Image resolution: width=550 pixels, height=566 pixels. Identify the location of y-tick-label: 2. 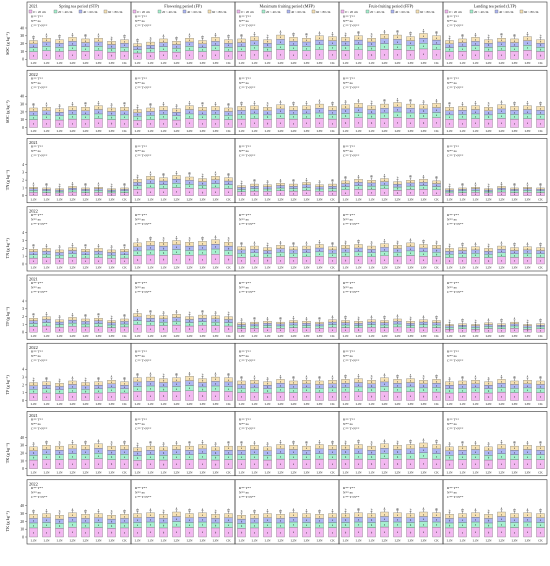
(23, 181).